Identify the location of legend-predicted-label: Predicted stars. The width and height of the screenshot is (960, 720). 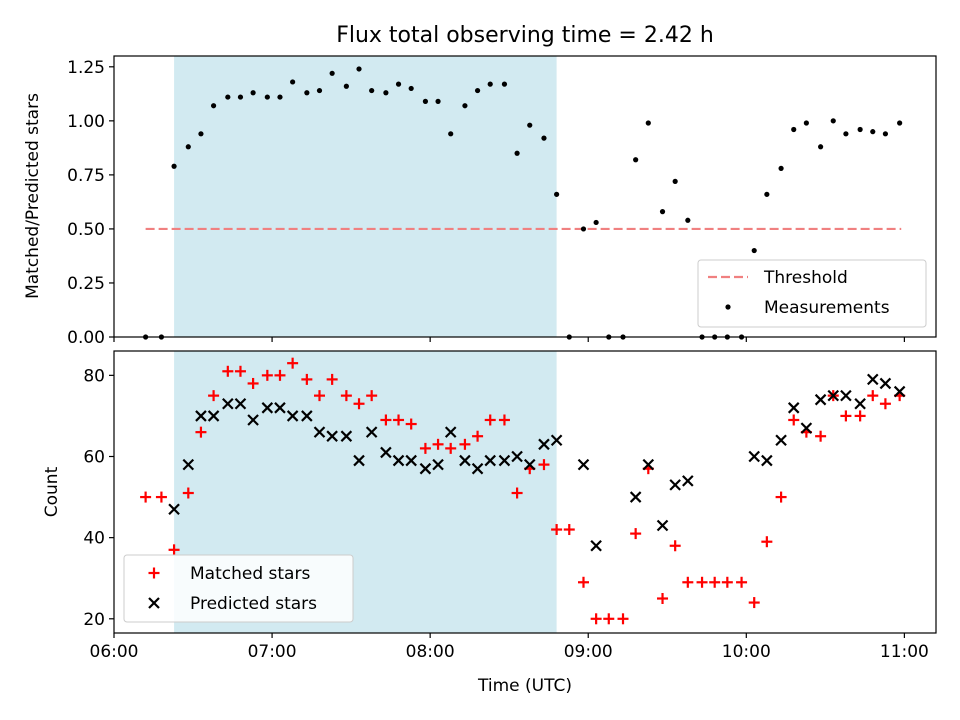
(253, 604).